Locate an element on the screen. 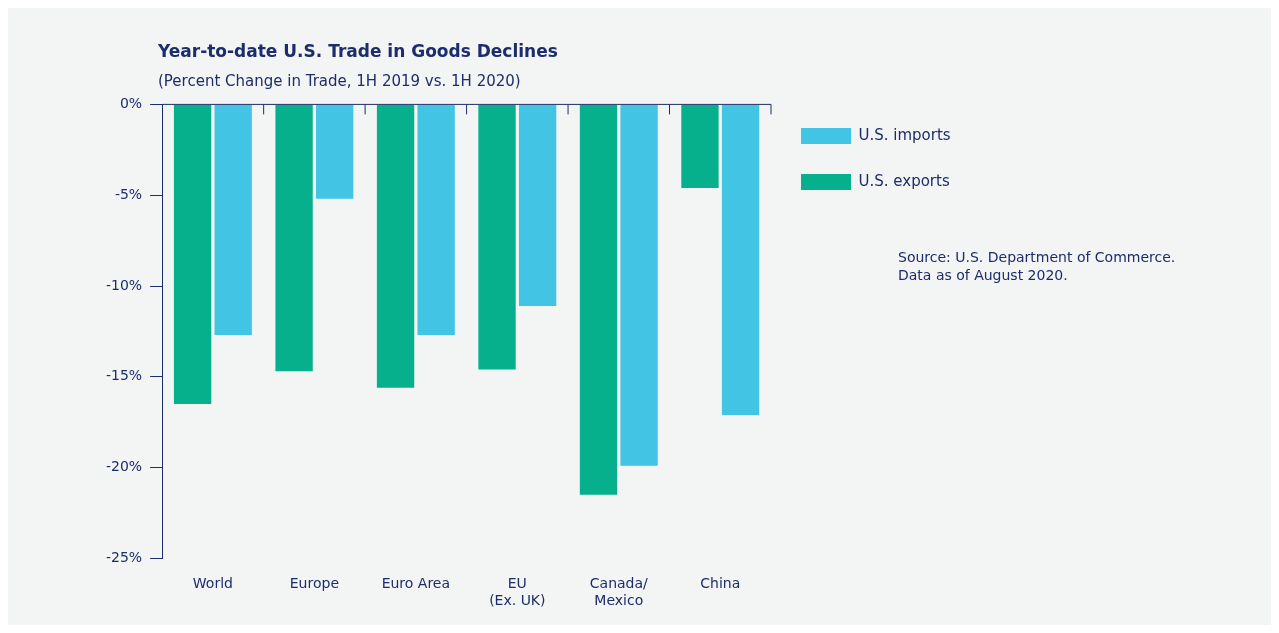 The width and height of the screenshot is (1279, 633). x-tick-label: Europe is located at coordinates (314, 583).